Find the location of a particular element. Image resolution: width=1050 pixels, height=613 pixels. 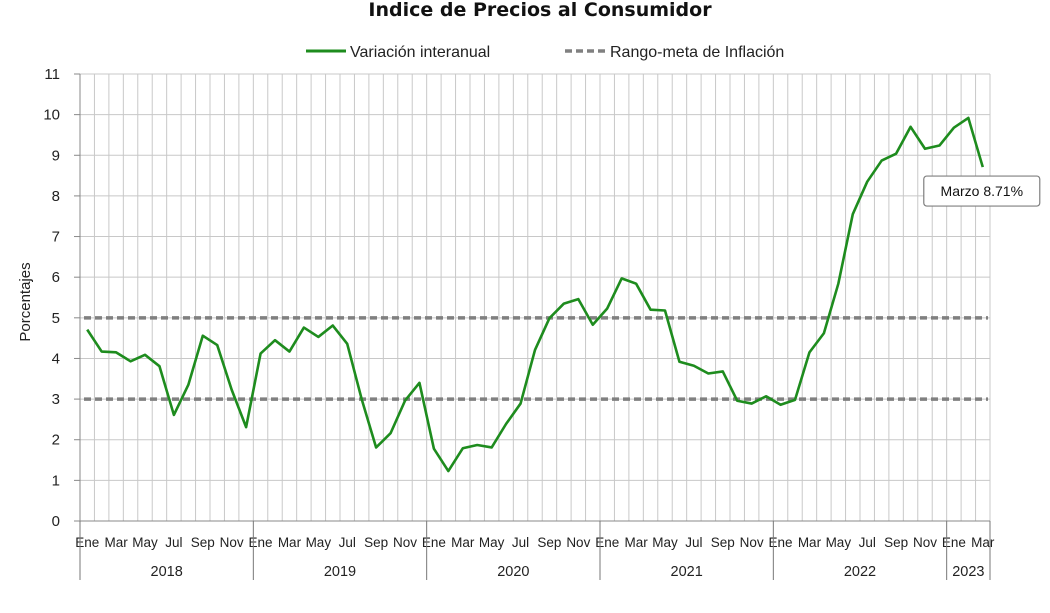

legend-label-variacion: Variación interanual is located at coordinates (420, 52).